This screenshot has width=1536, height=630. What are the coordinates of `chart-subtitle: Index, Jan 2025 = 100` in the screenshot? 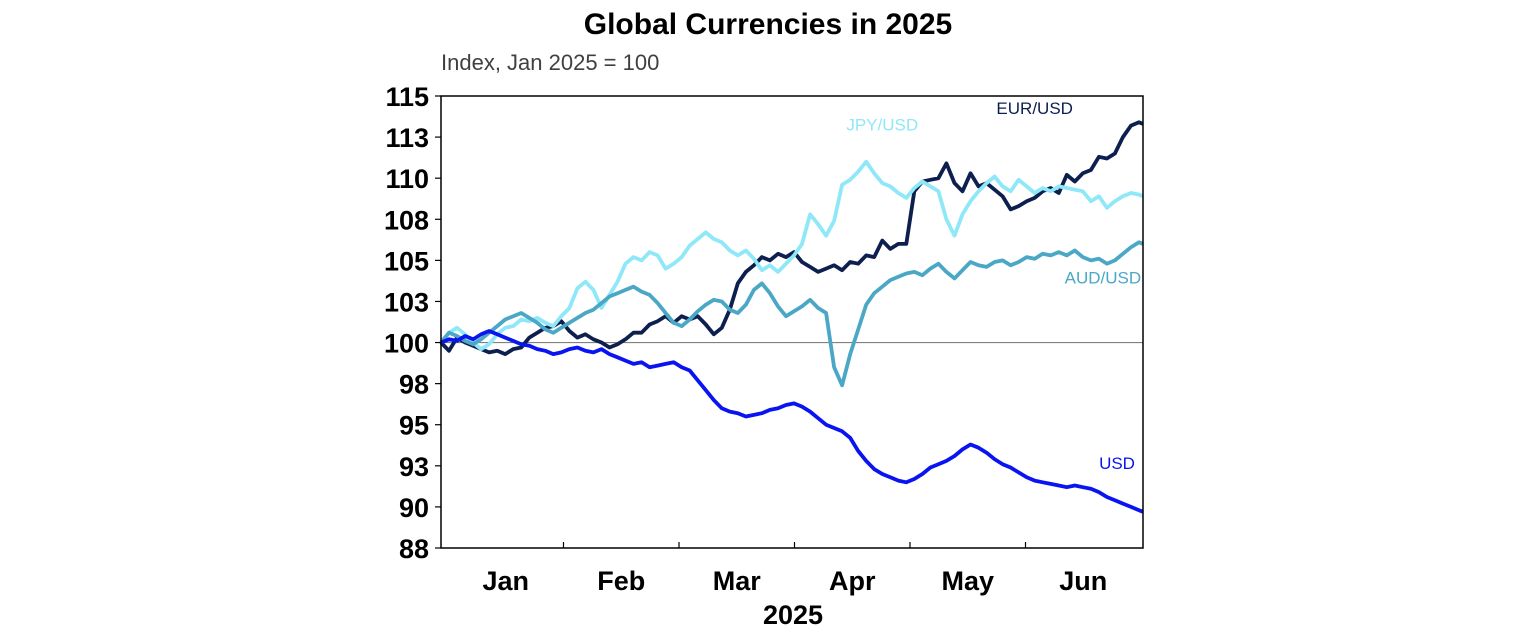 It's located at (550, 62).